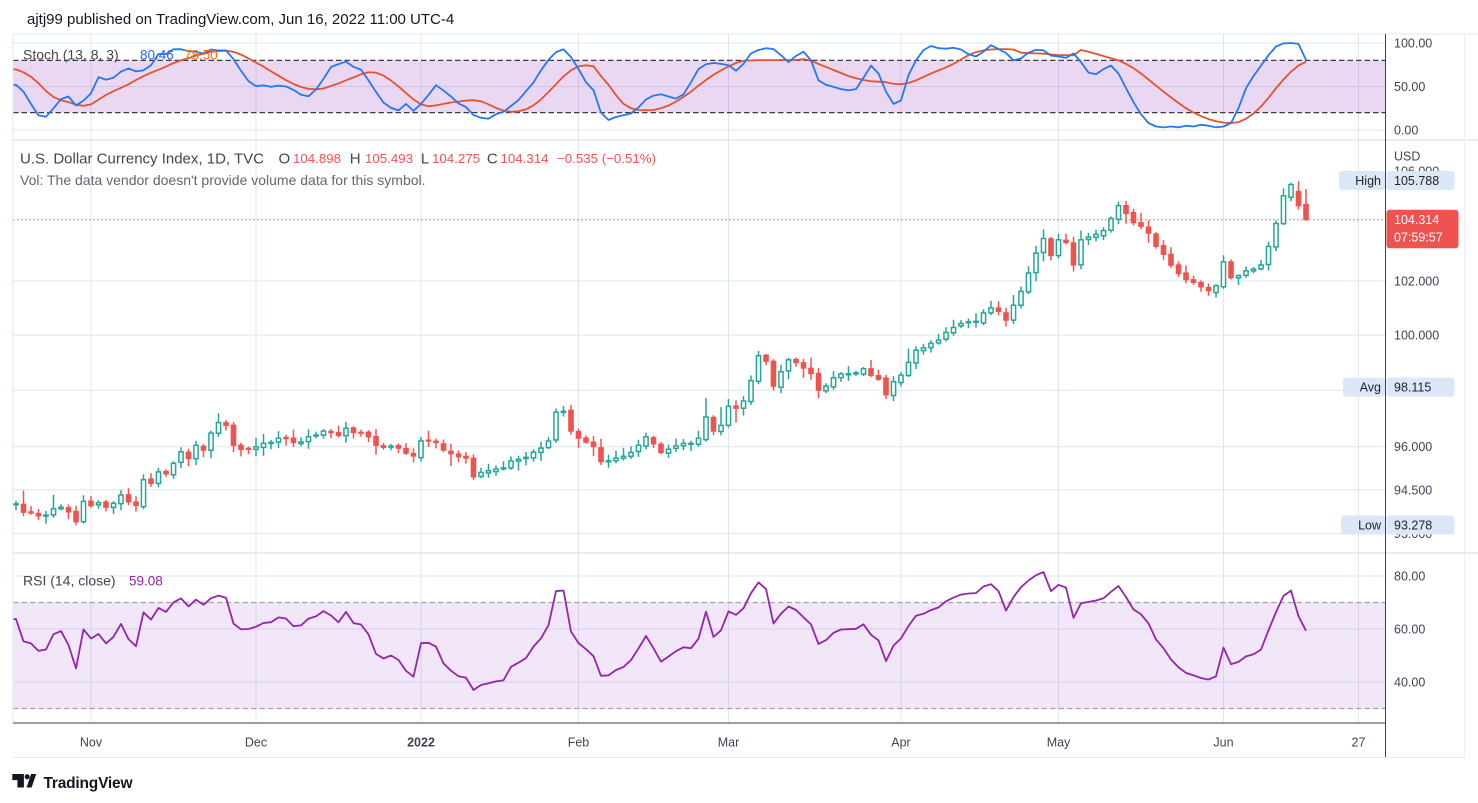 The image size is (1478, 803). What do you see at coordinates (579, 743) in the screenshot?
I see `svg-text: Feb` at bounding box center [579, 743].